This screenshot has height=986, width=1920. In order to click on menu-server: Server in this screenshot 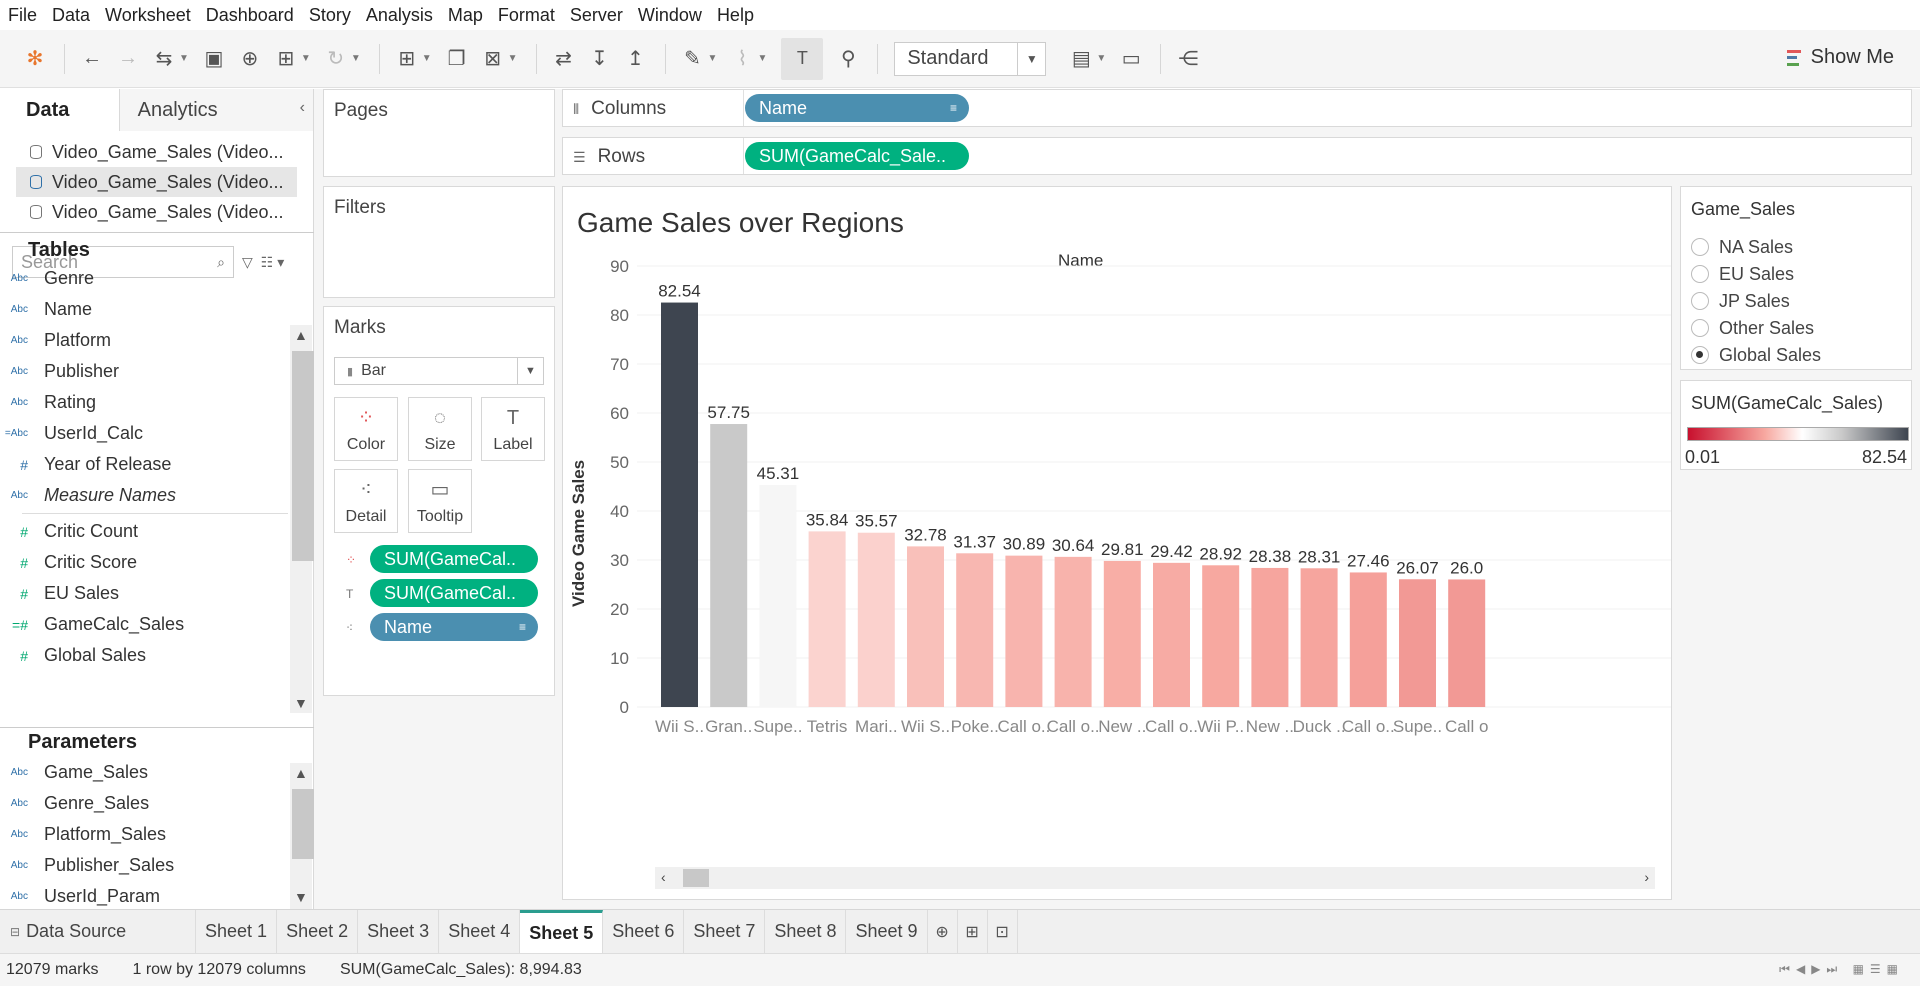, I will do `click(596, 14)`.